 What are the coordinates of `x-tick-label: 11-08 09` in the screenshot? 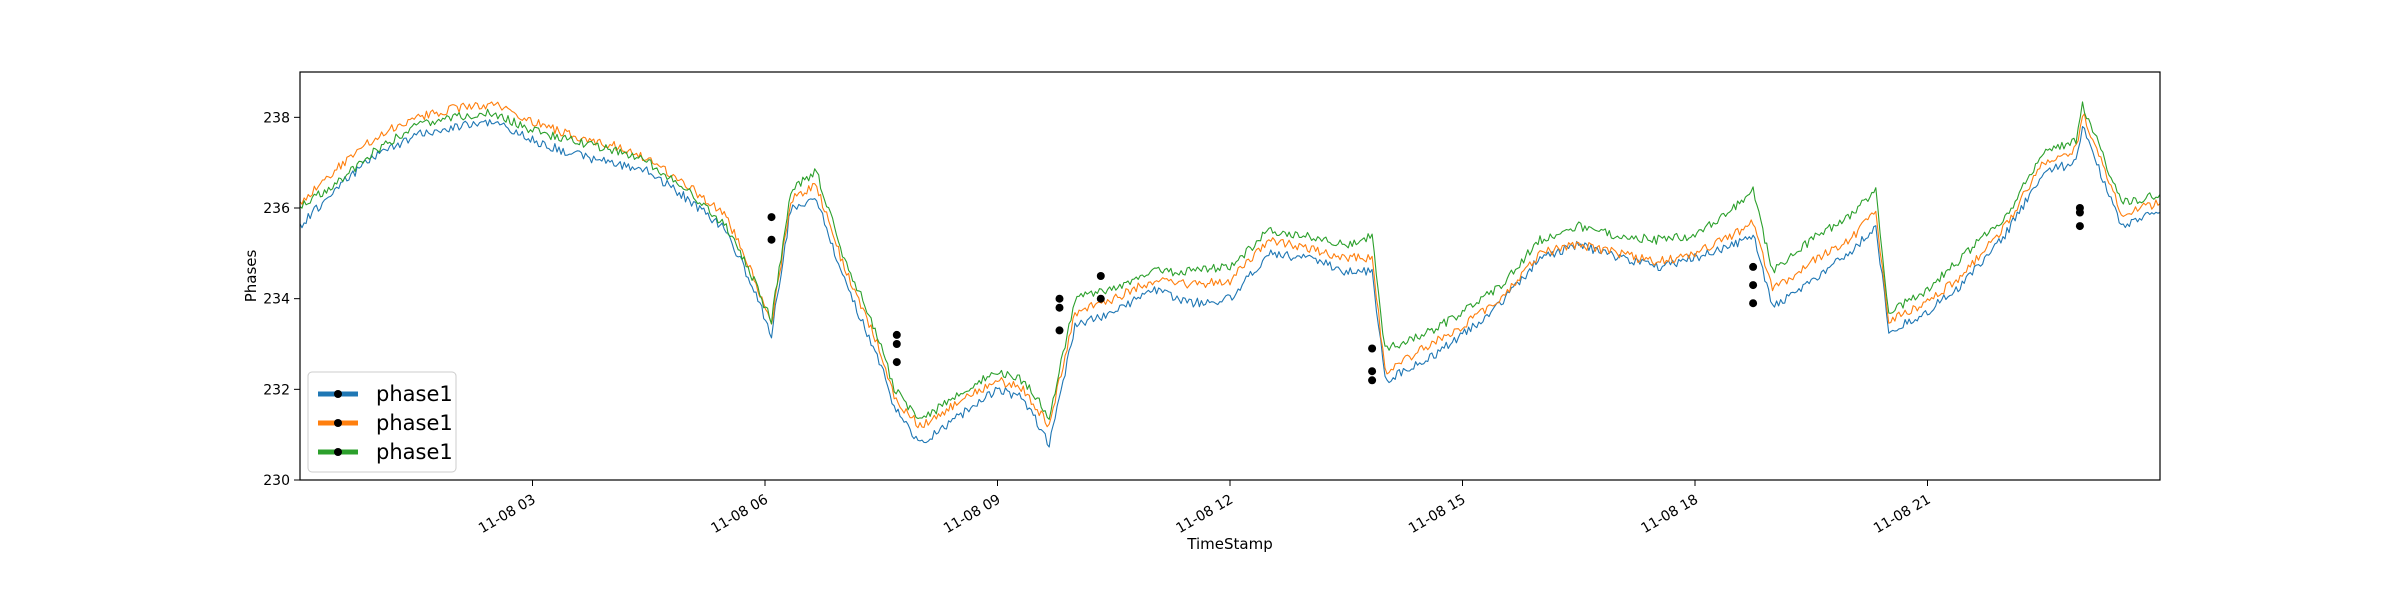 It's located at (972, 514).